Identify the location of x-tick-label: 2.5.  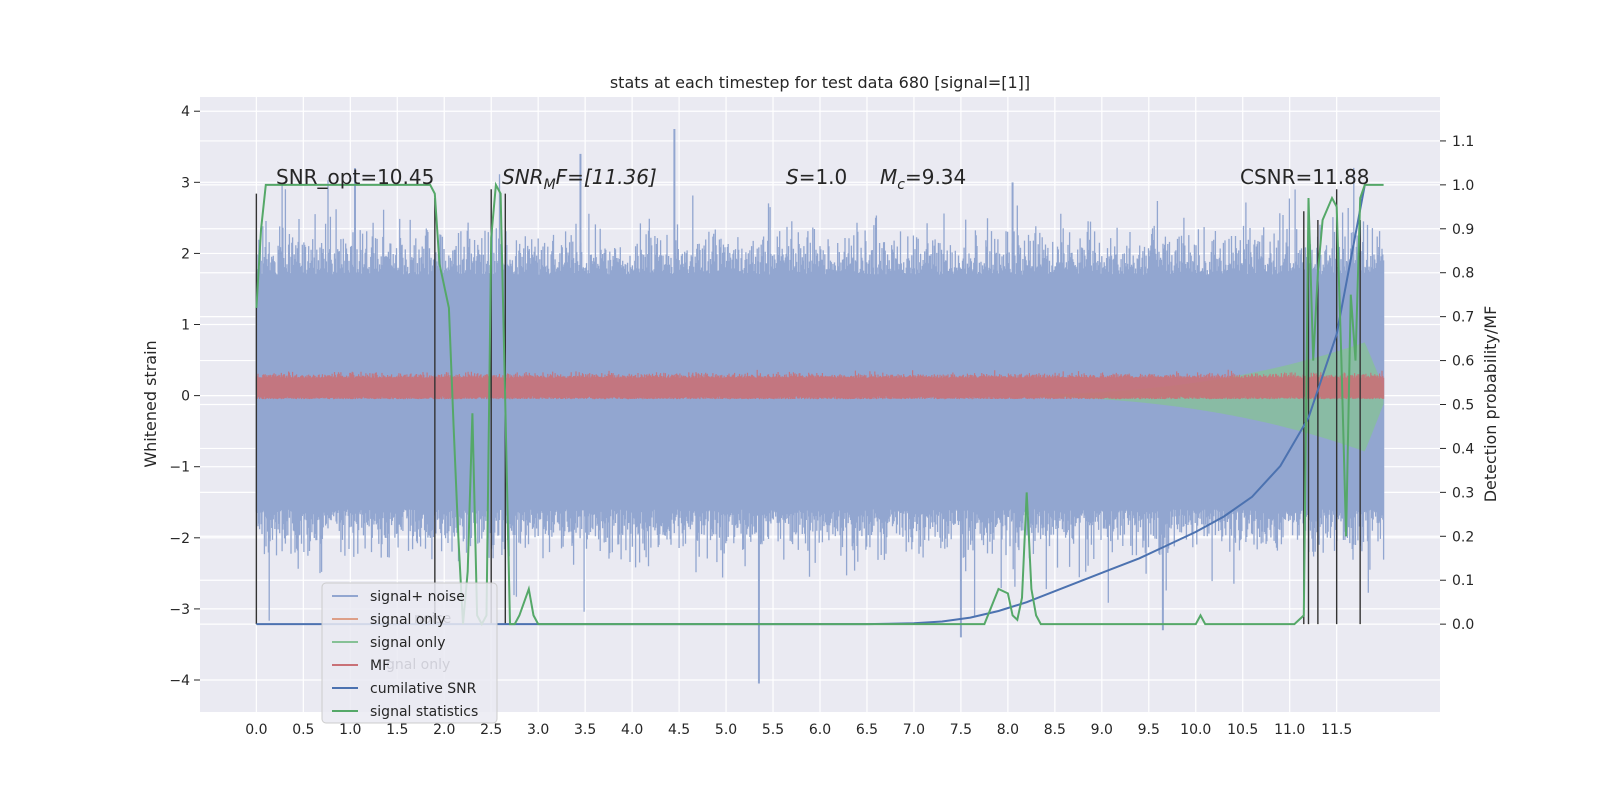
(491, 730).